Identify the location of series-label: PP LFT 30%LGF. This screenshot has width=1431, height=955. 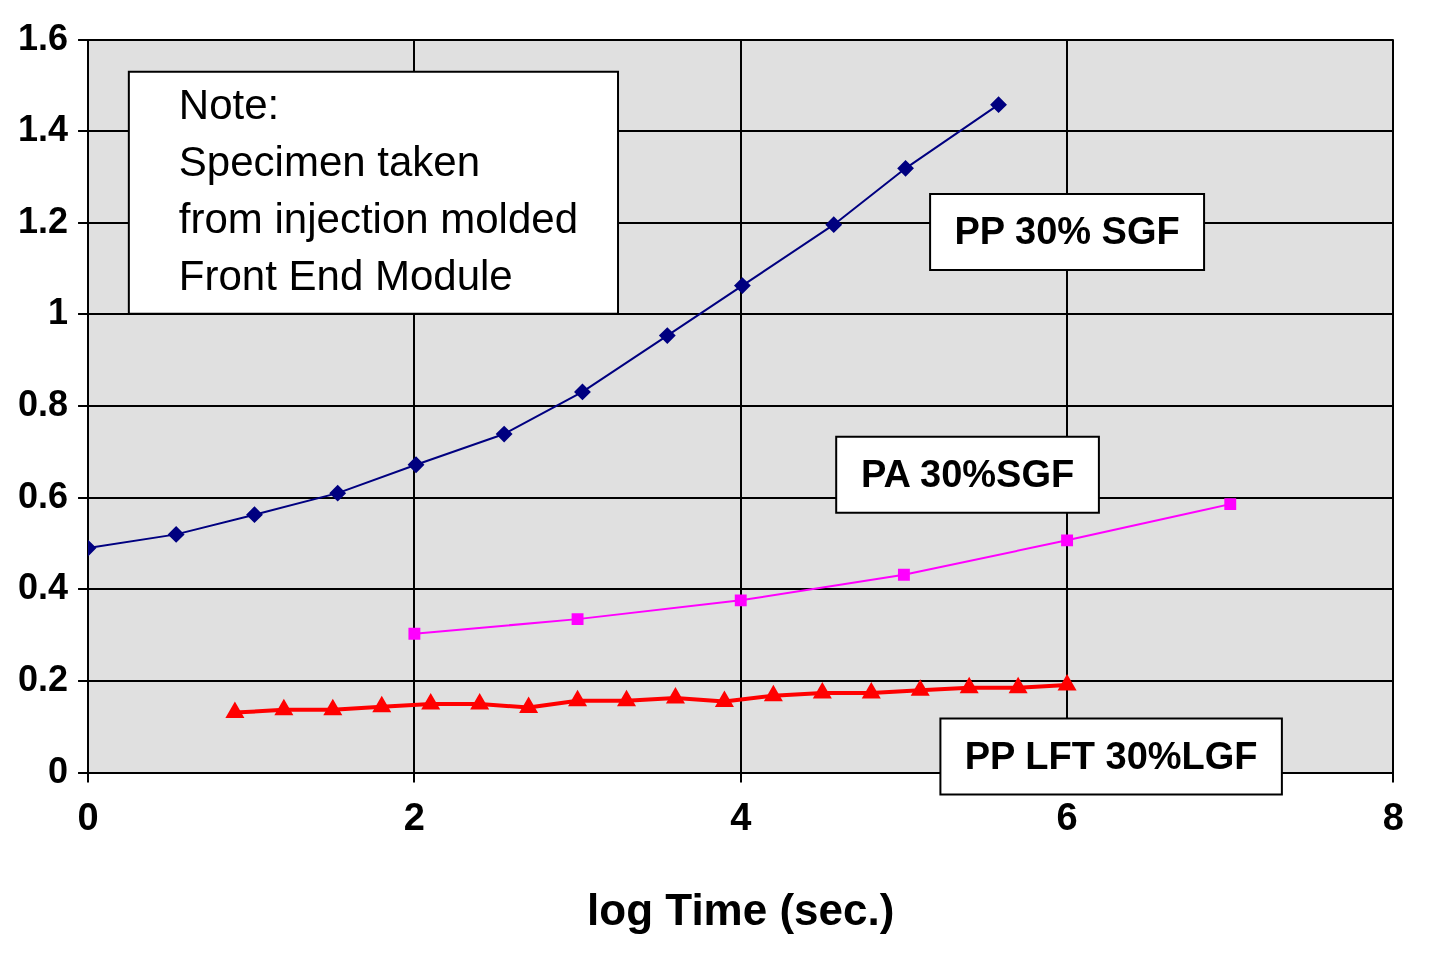
(1111, 756).